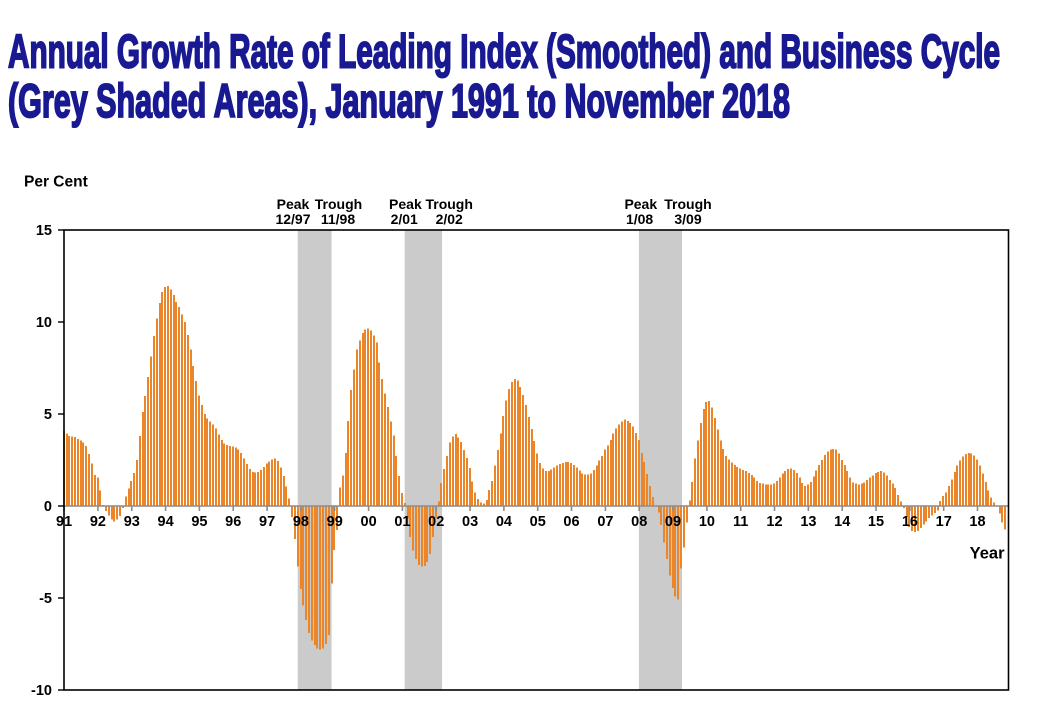  Describe the element at coordinates (944, 522) in the screenshot. I see `svg-text: 17` at that location.